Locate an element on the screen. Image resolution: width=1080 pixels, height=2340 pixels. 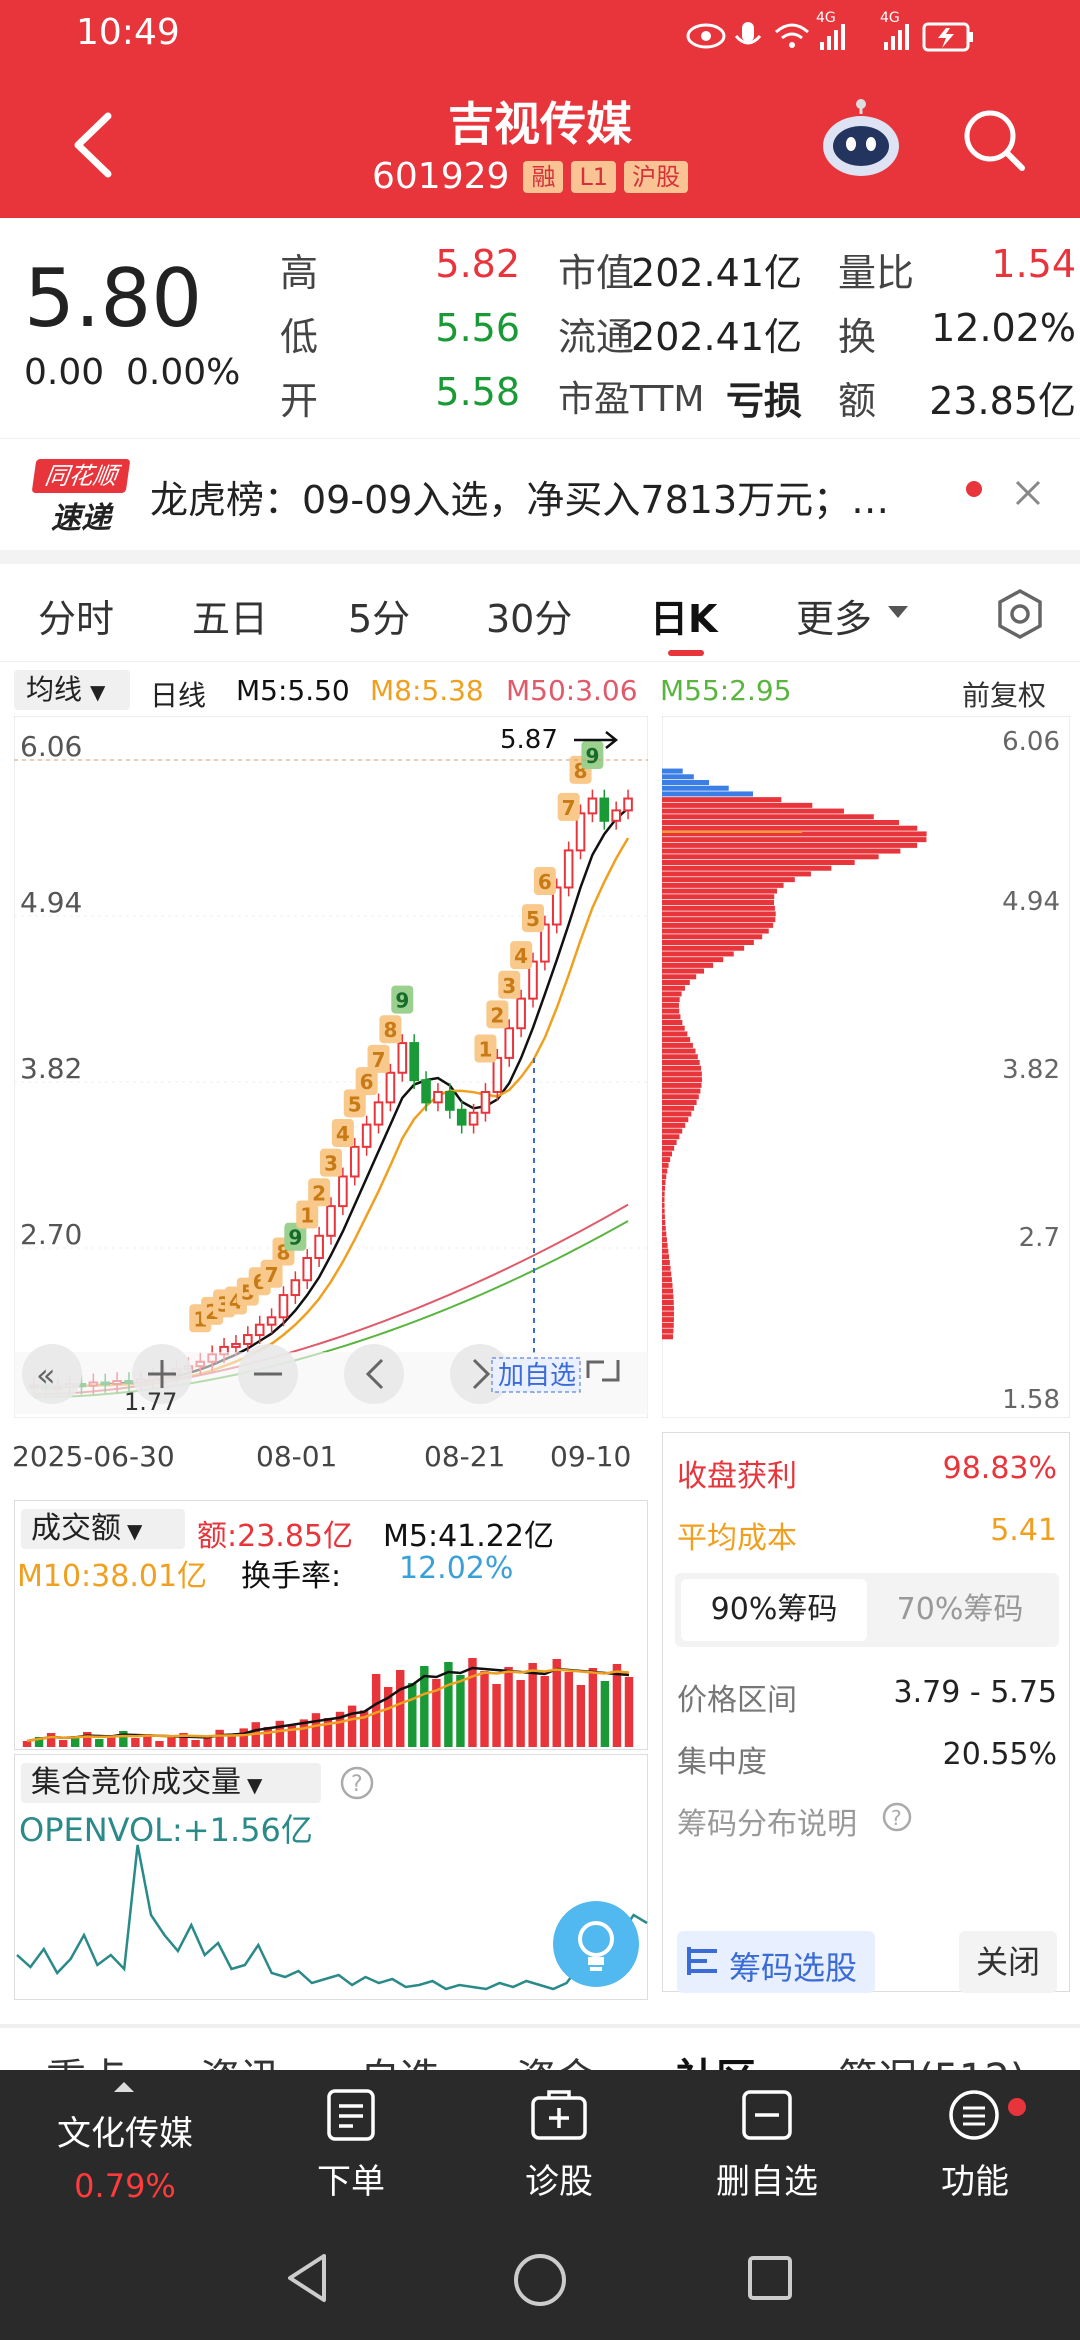
chevron-right-icon is located at coordinates (481, 1374).